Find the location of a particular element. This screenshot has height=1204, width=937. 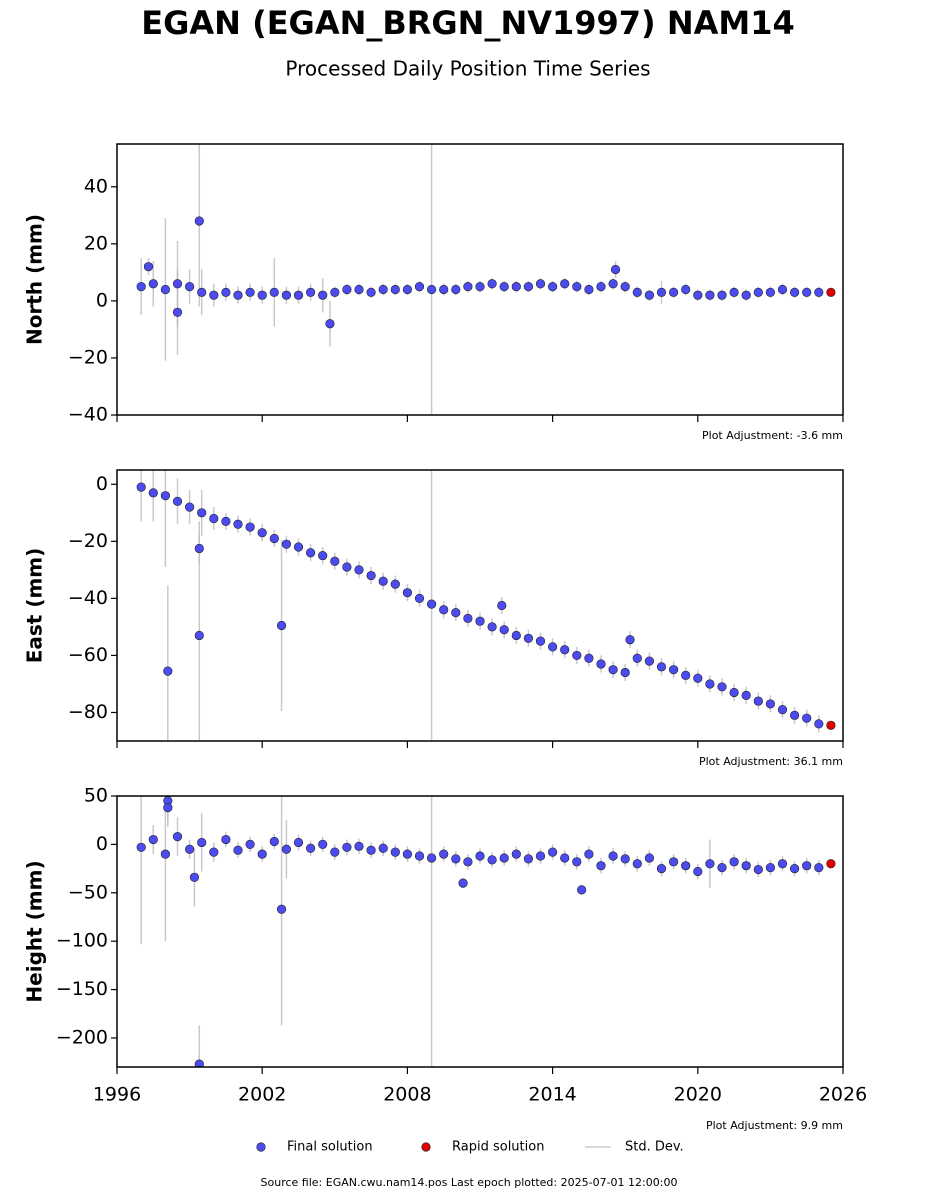

y-tick-label: 20 is located at coordinates (96, 243).